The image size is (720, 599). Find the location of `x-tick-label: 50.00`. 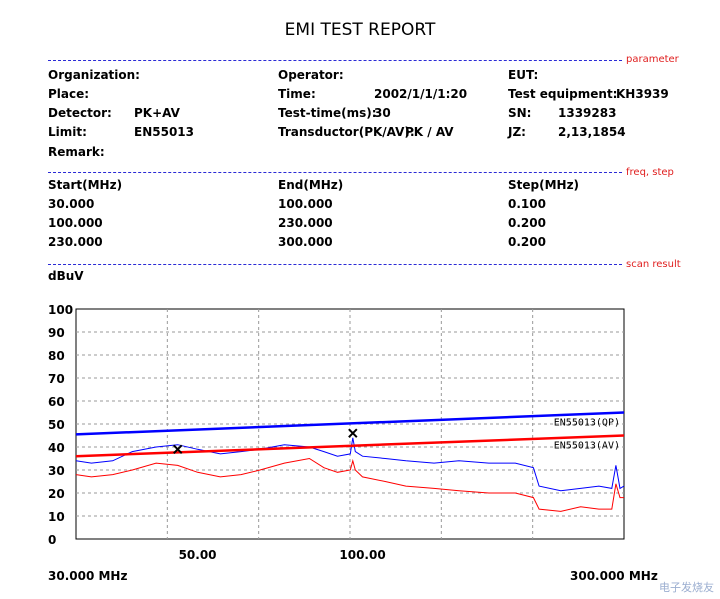

x-tick-label: 50.00 is located at coordinates (198, 555).